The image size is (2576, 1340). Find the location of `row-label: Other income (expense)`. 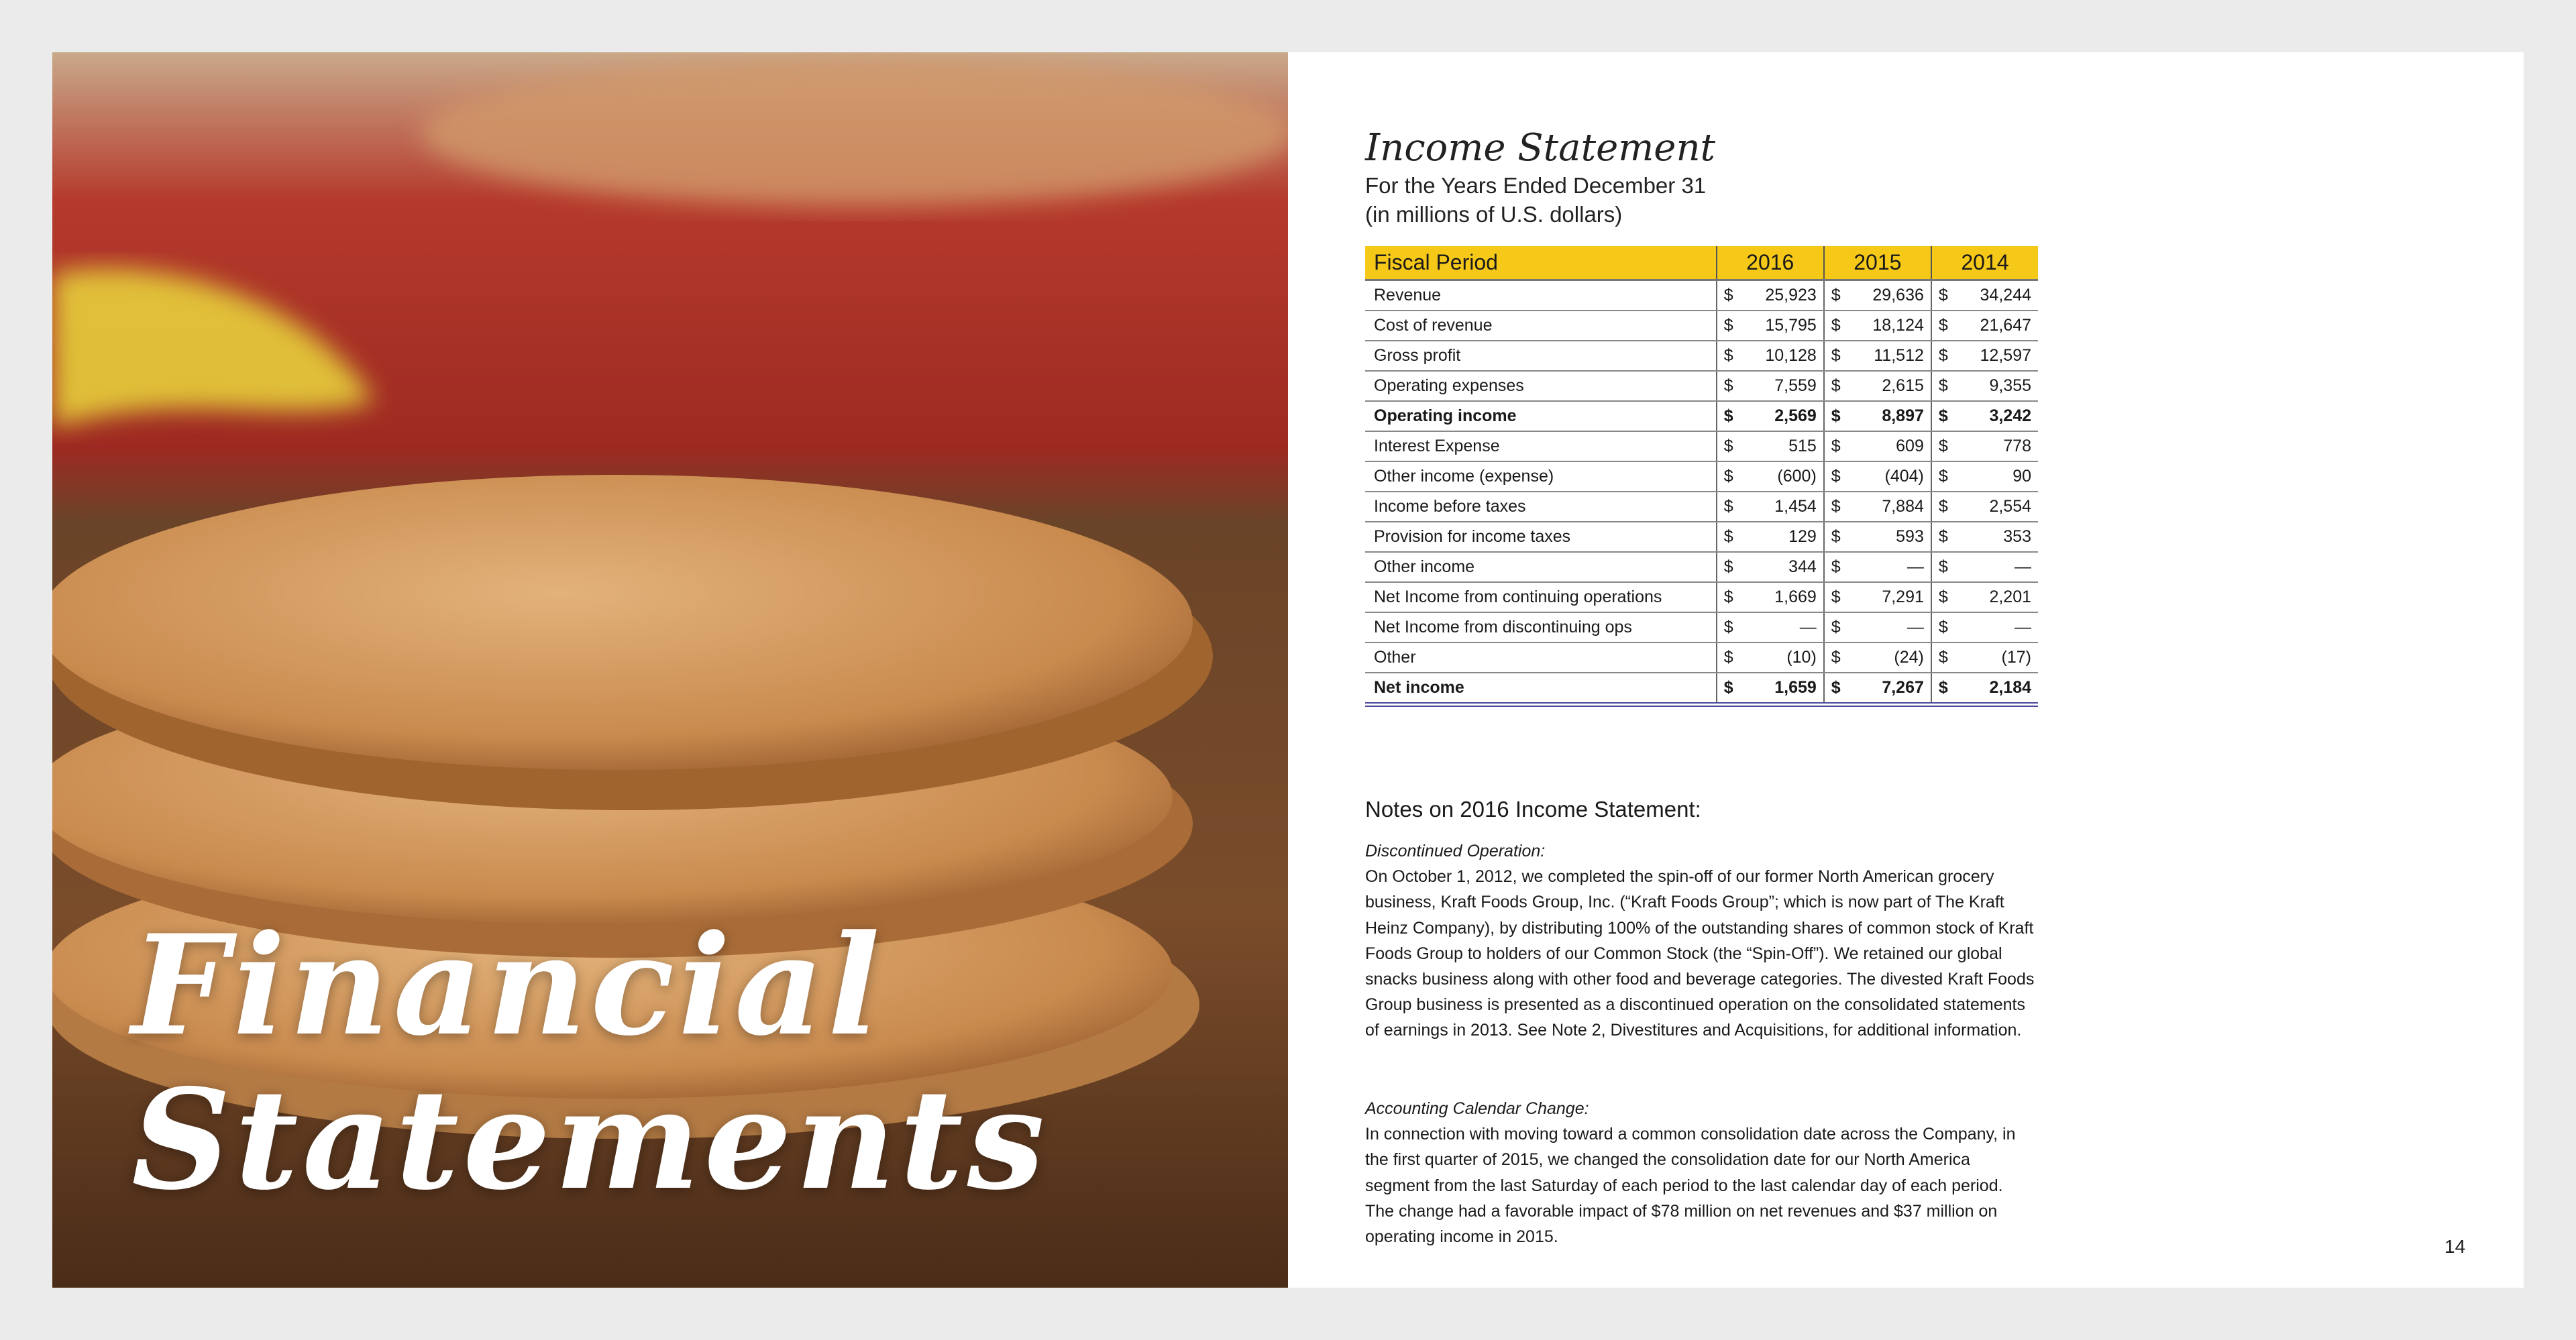

row-label: Other income (expense) is located at coordinates (1541, 476).